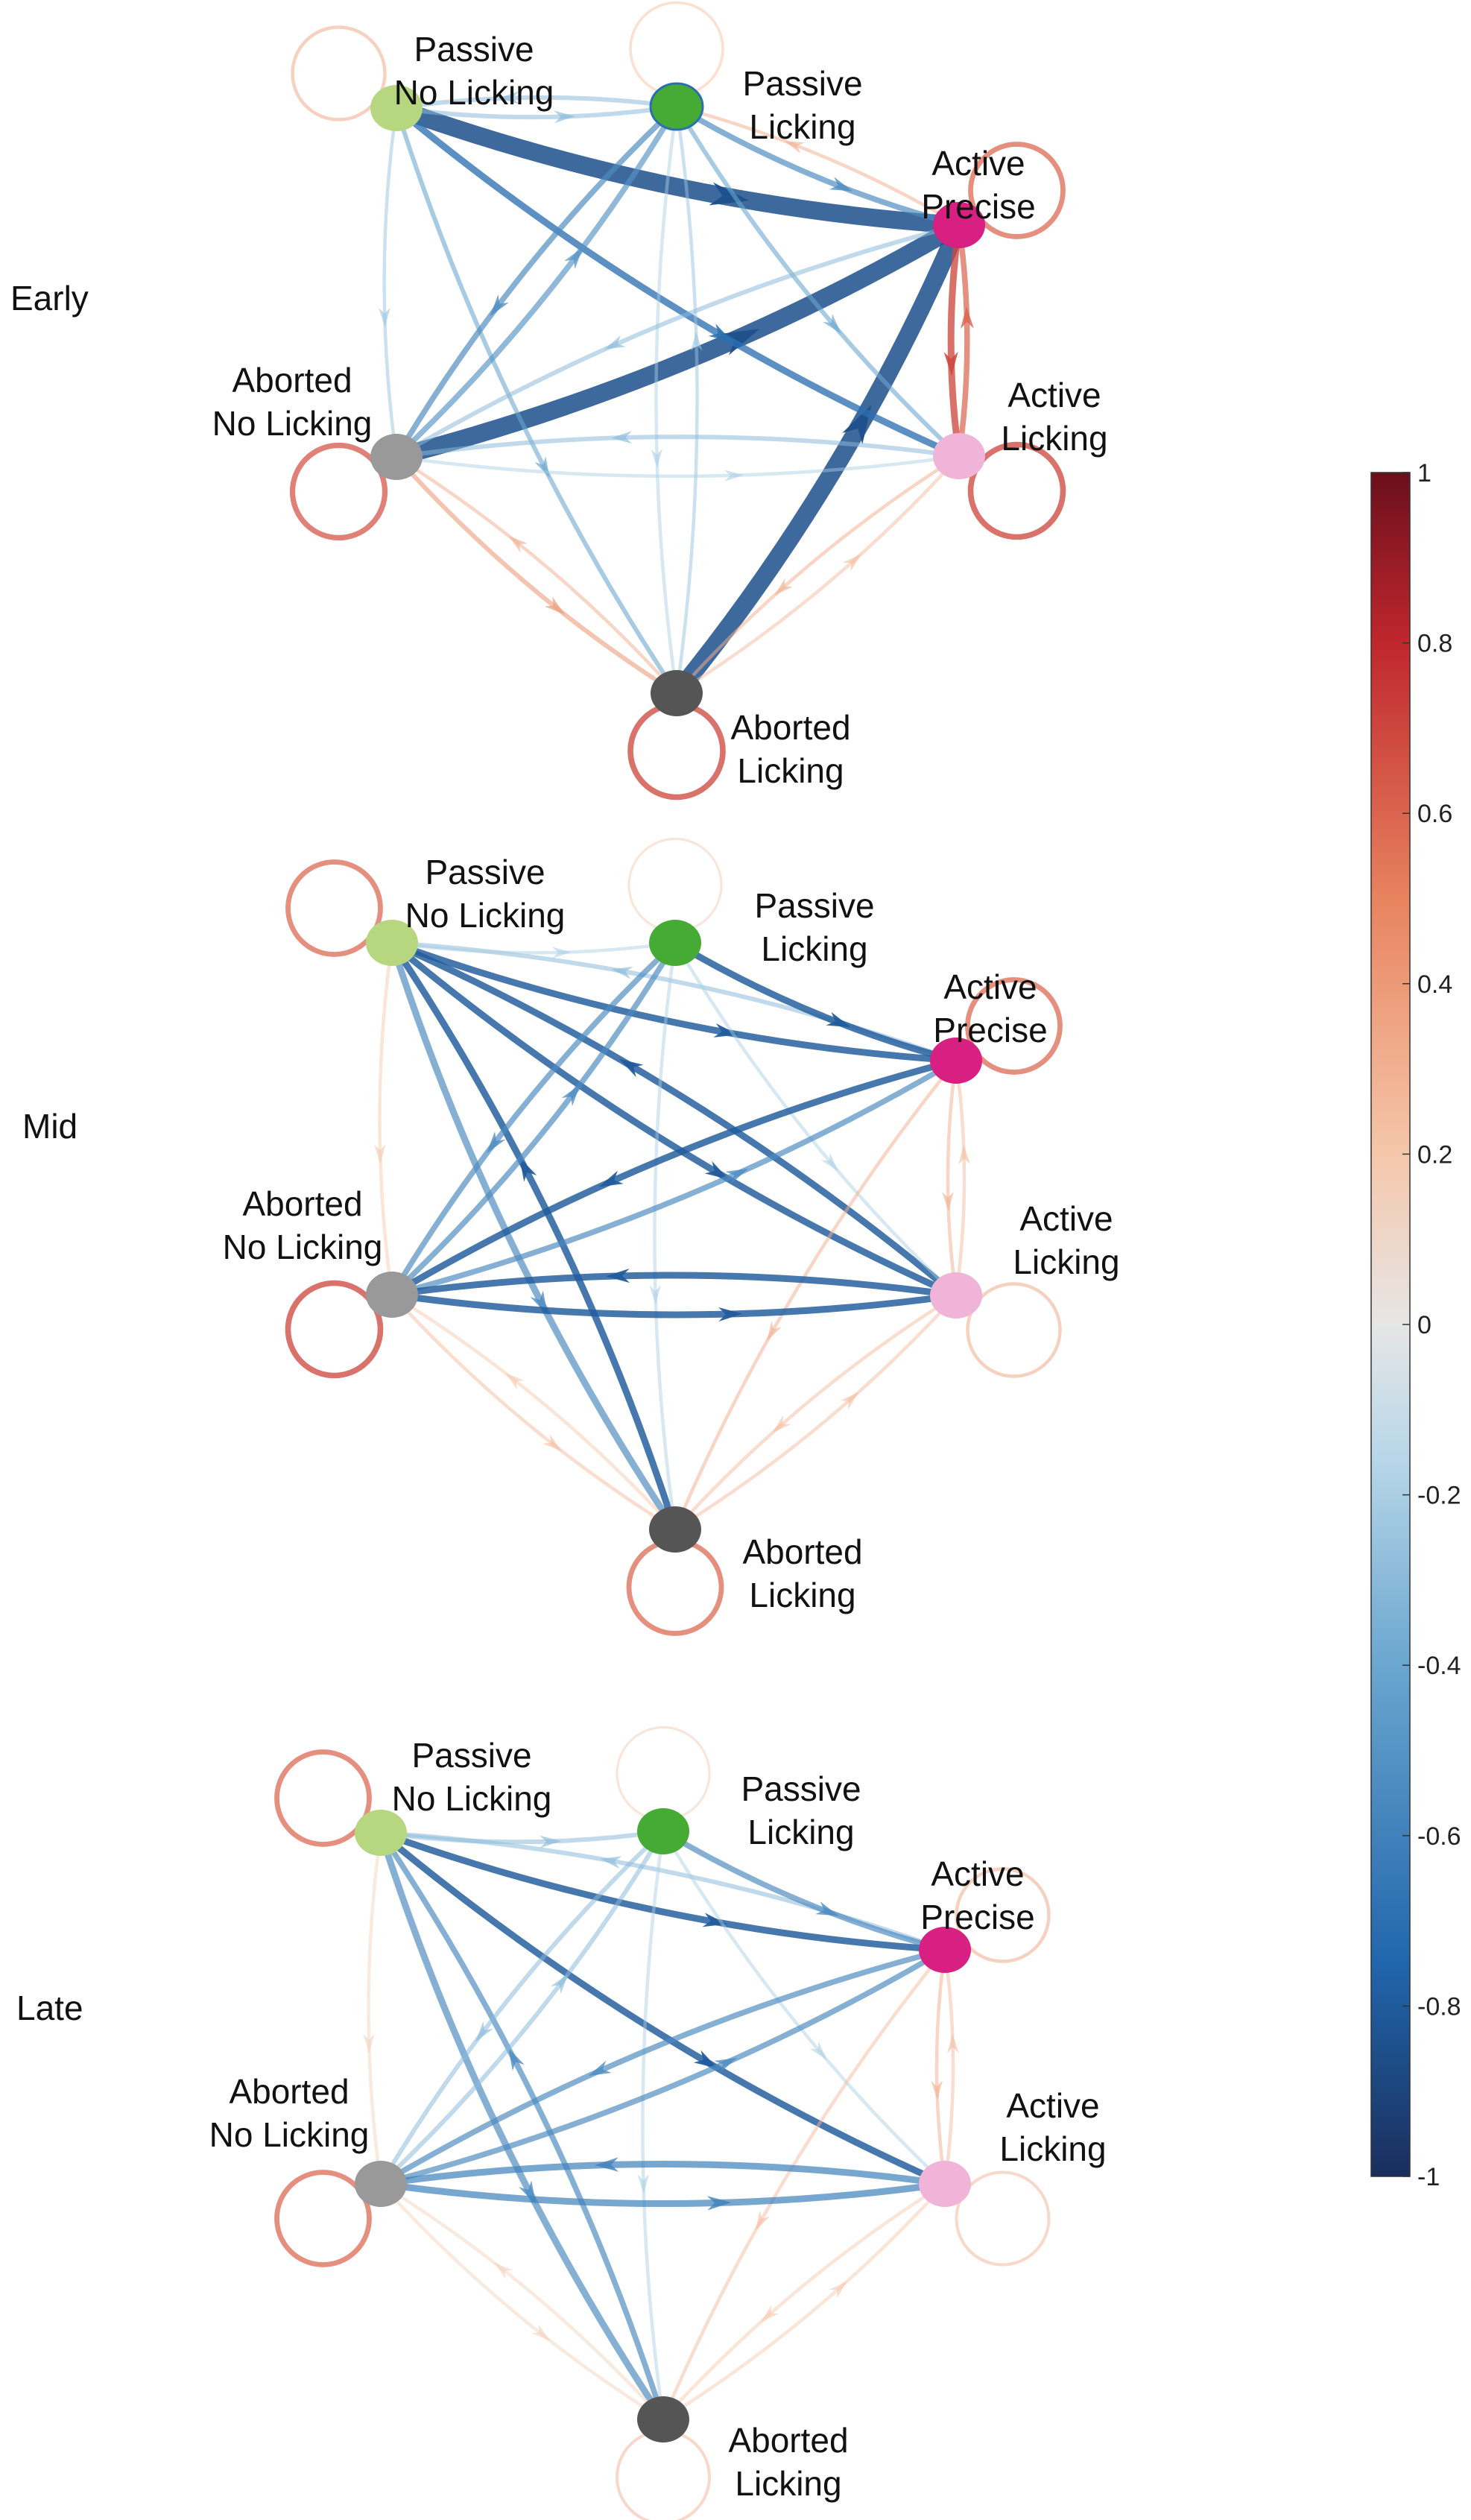  I want to click on self-loop-aln, so click(663, 2474).